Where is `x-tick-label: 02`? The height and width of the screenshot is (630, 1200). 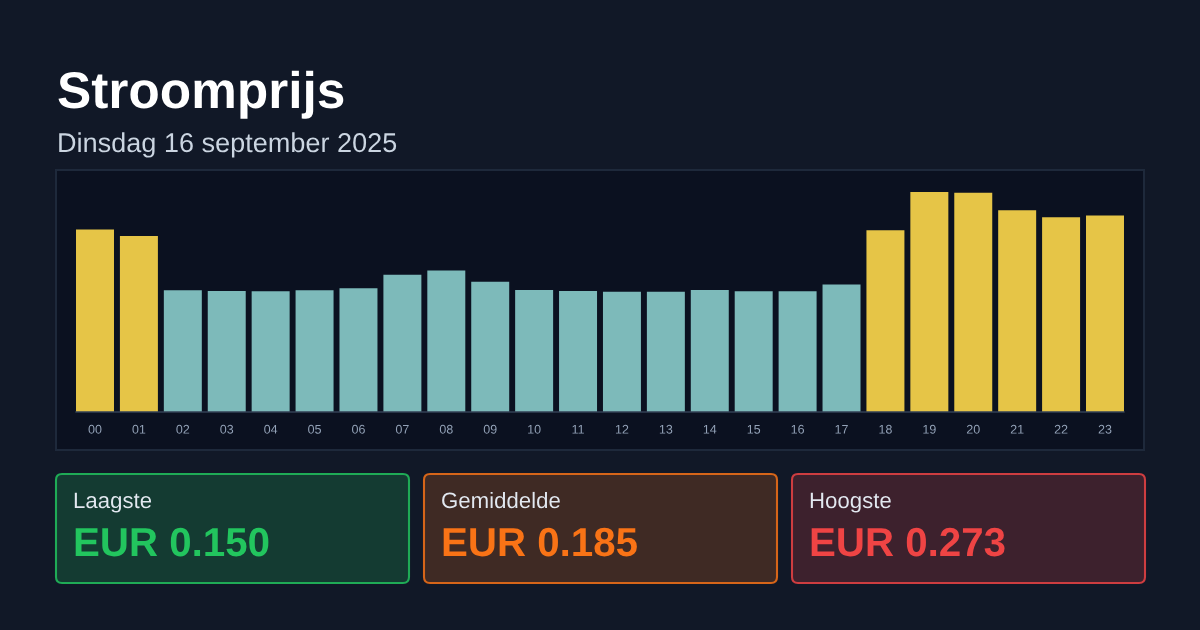
x-tick-label: 02 is located at coordinates (183, 429).